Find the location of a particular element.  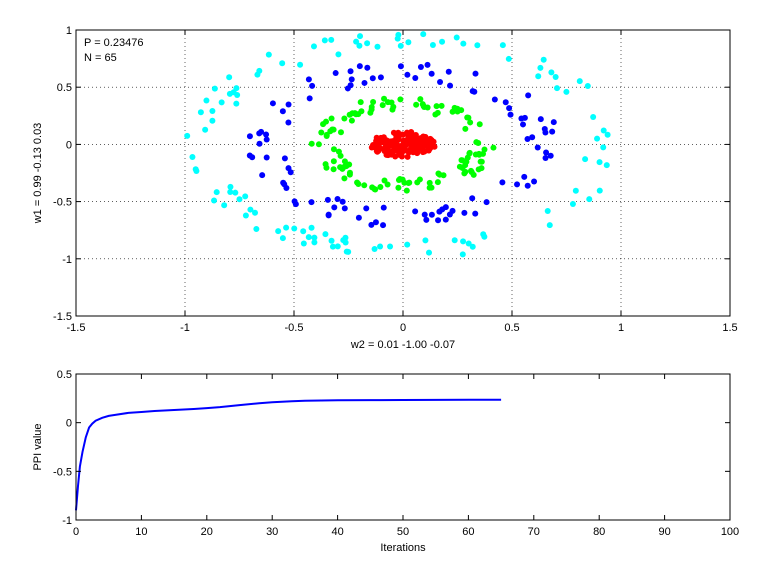

y-tick-label: 0 is located at coordinates (69, 424).